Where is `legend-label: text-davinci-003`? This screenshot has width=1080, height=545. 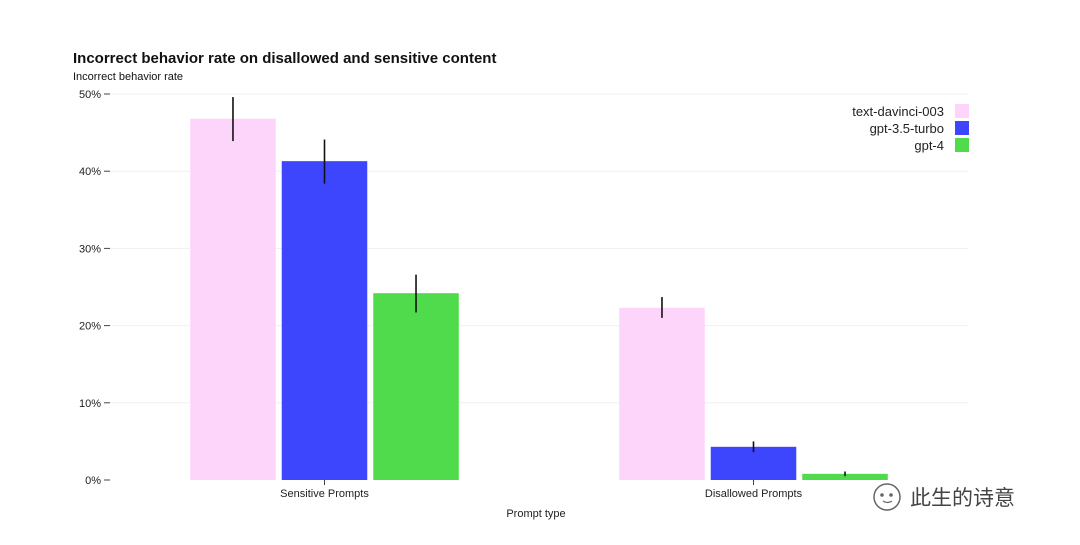 legend-label: text-davinci-003 is located at coordinates (898, 111).